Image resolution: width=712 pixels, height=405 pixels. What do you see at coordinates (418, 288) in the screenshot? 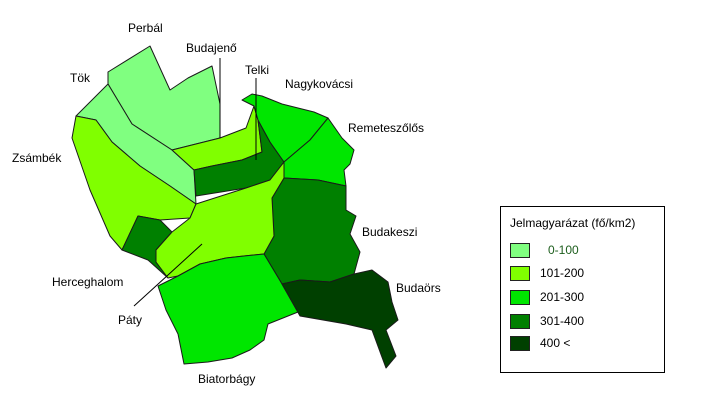
I see `label-budaors: Budaörs` at bounding box center [418, 288].